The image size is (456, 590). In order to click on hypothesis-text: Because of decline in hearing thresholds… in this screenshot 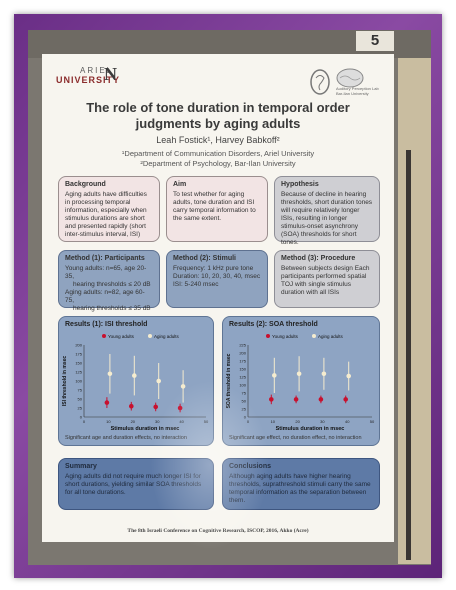, I will do `click(327, 218)`.